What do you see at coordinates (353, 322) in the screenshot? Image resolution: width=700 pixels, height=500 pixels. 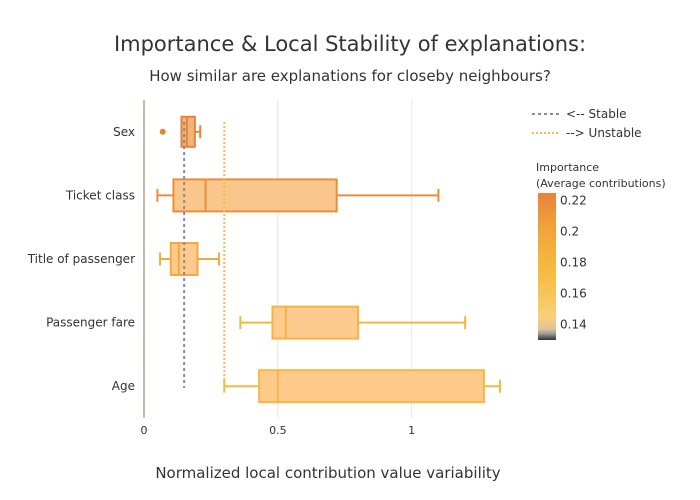 I see `box-passenger-fare` at bounding box center [353, 322].